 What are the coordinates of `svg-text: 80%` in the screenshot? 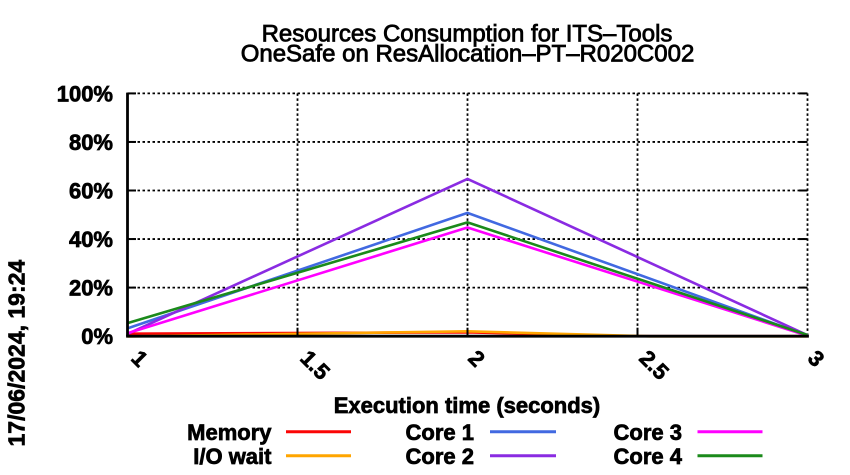 It's located at (91, 142).